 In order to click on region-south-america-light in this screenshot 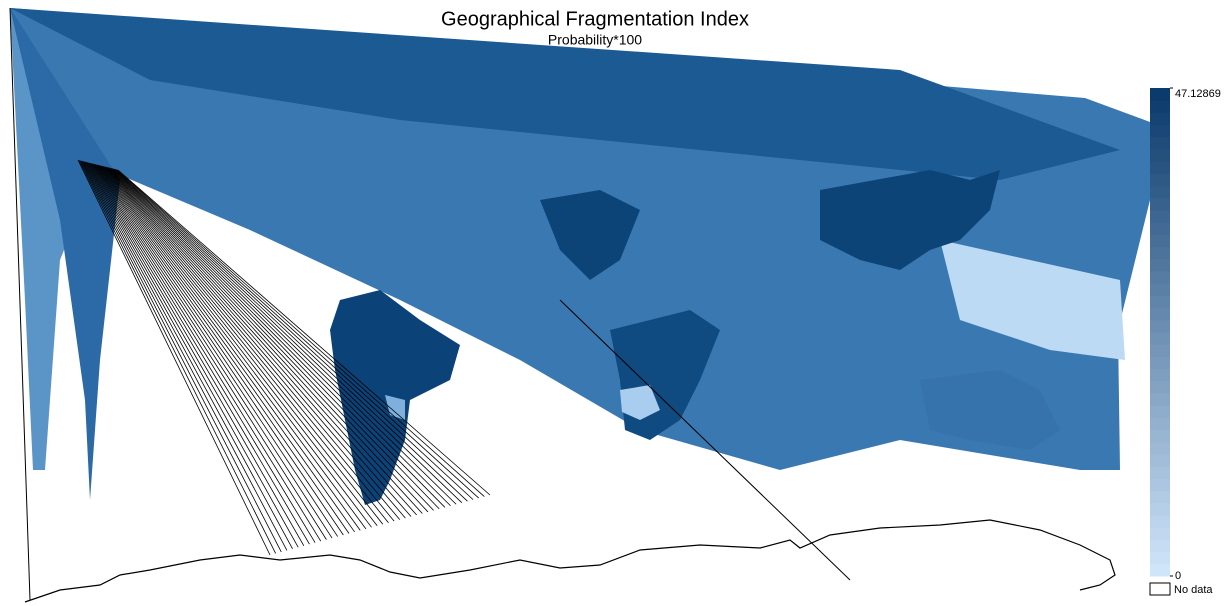, I will do `click(395, 407)`.